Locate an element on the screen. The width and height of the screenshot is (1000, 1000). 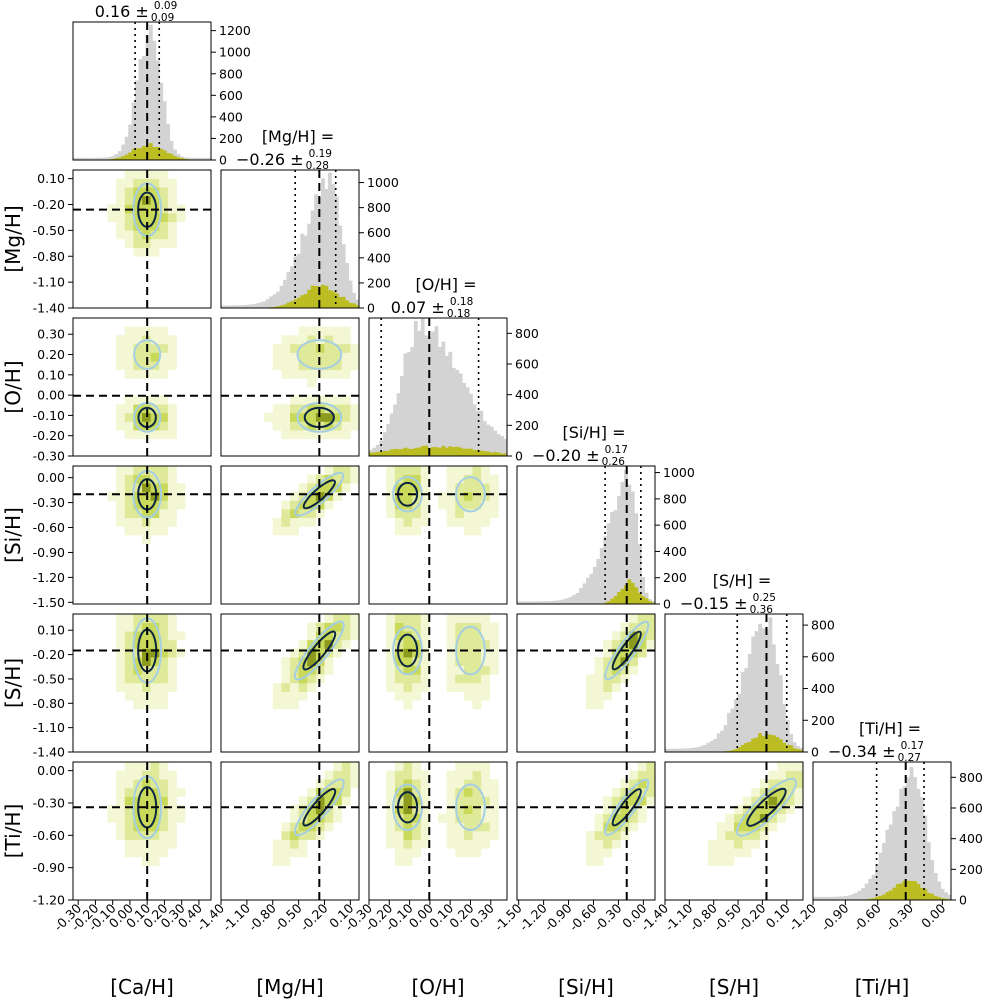
summary-title: 0.16 ± 0.09 0.09 is located at coordinates (136, 12).